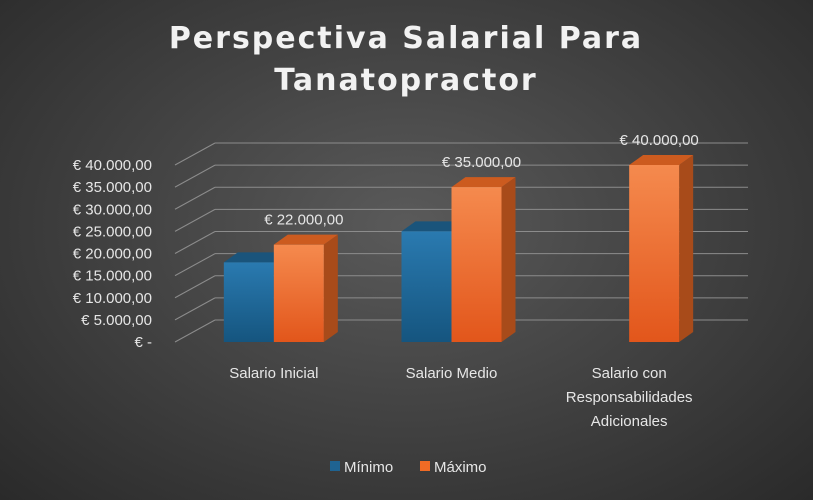 The height and width of the screenshot is (500, 813). I want to click on legend: Mínimo Máximo, so click(408, 467).